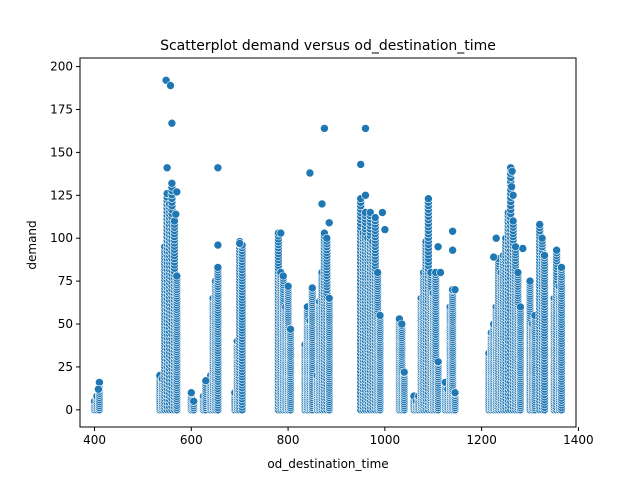  I want to click on y-axis: 0 25 50 75 100 125 150 175 200, so click(65, 238).